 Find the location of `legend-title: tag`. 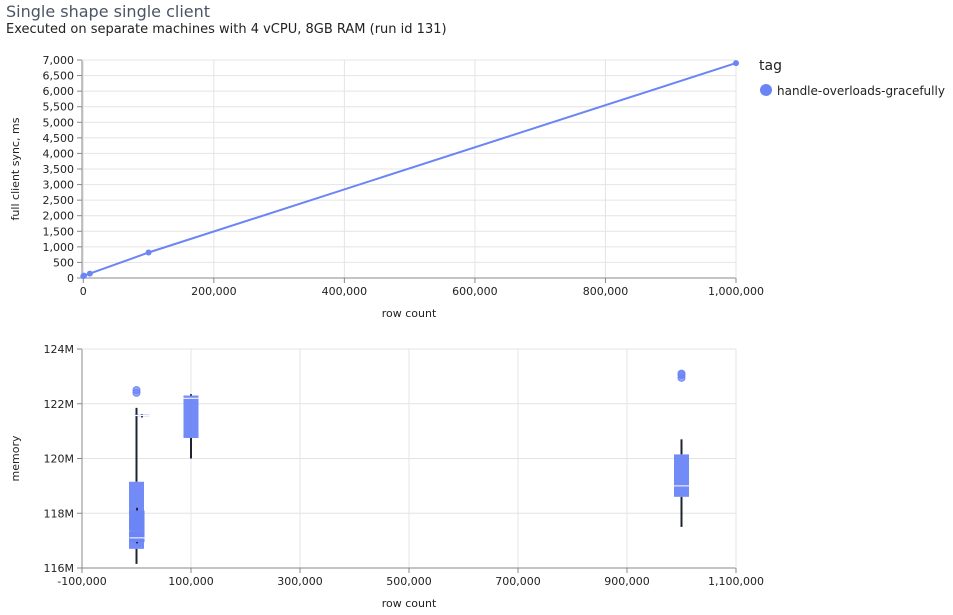

legend-title: tag is located at coordinates (770, 66).